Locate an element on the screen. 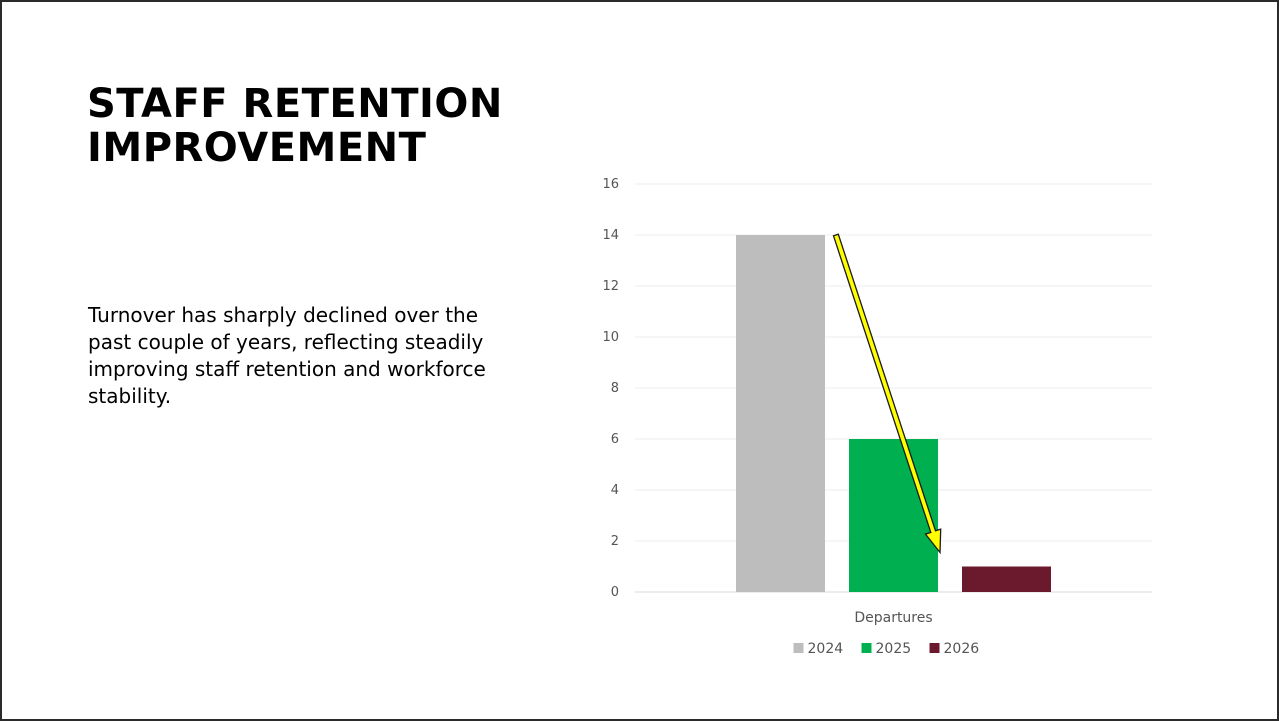  y-tick-label: 12 is located at coordinates (610, 286).